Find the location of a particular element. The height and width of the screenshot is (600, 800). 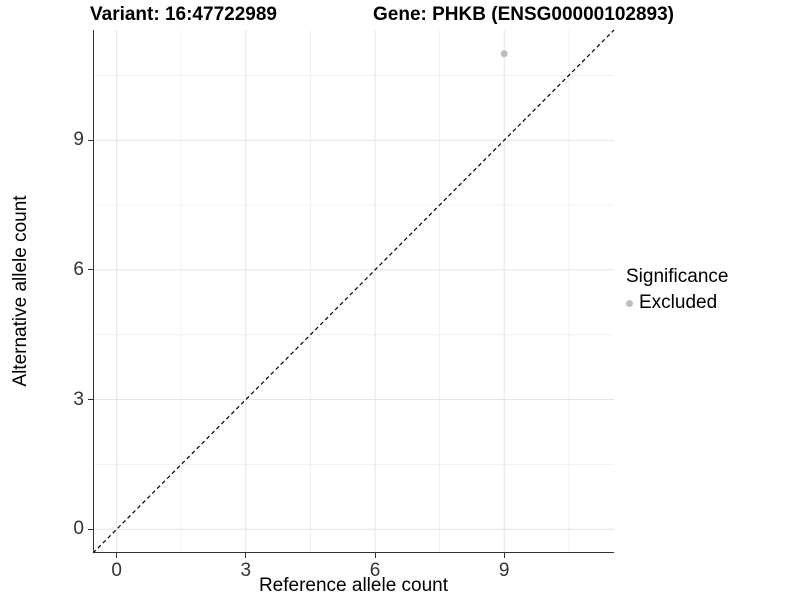

y-axis-title: Alternative allele count is located at coordinates (20, 291).